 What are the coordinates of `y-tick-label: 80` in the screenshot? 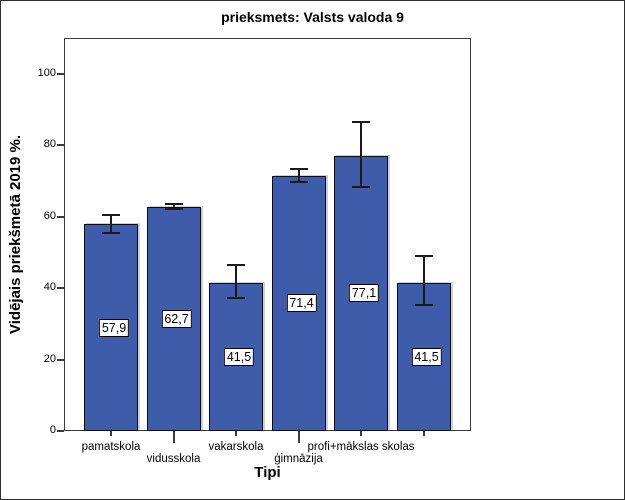 It's located at (49, 144).